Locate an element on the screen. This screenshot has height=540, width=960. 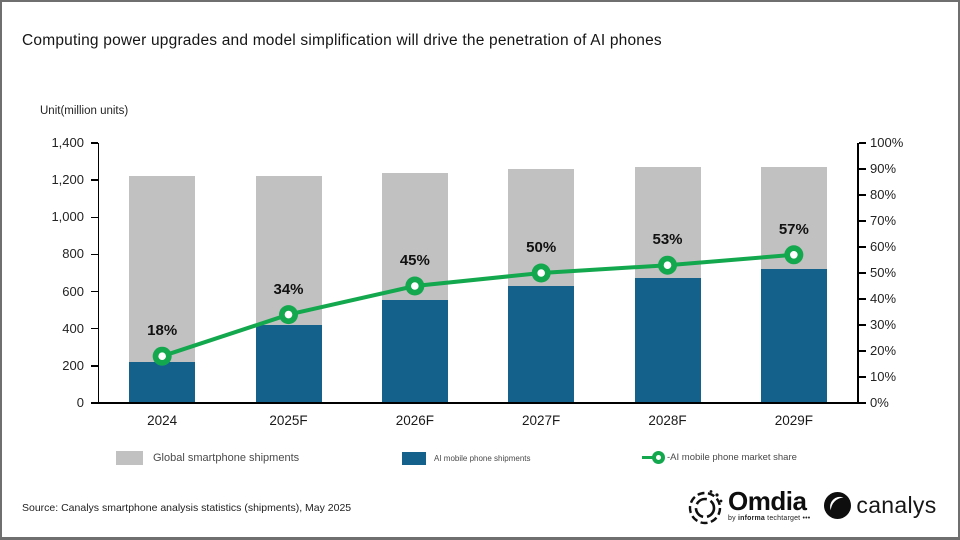
right-axis-tick-label: 30% is located at coordinates (883, 324).